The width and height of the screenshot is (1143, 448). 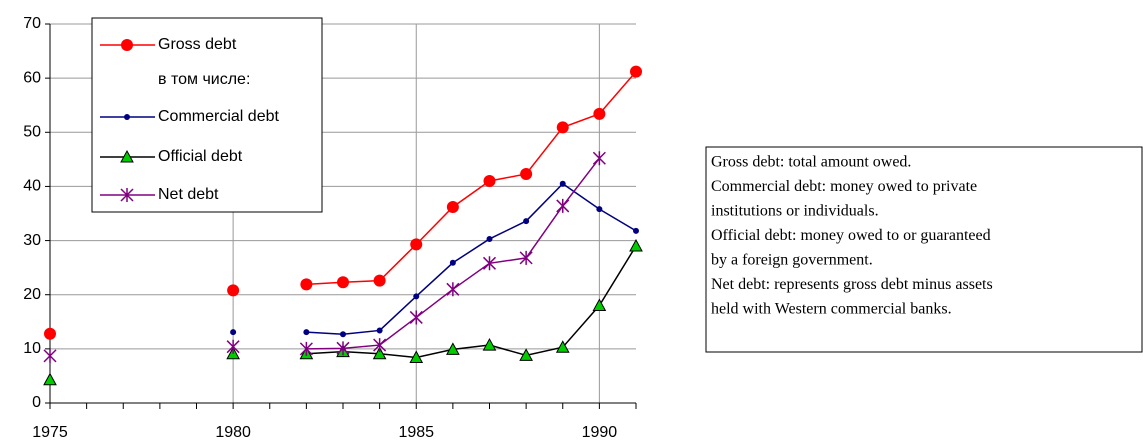 What do you see at coordinates (218, 116) in the screenshot?
I see `legend-label: Commercial debt` at bounding box center [218, 116].